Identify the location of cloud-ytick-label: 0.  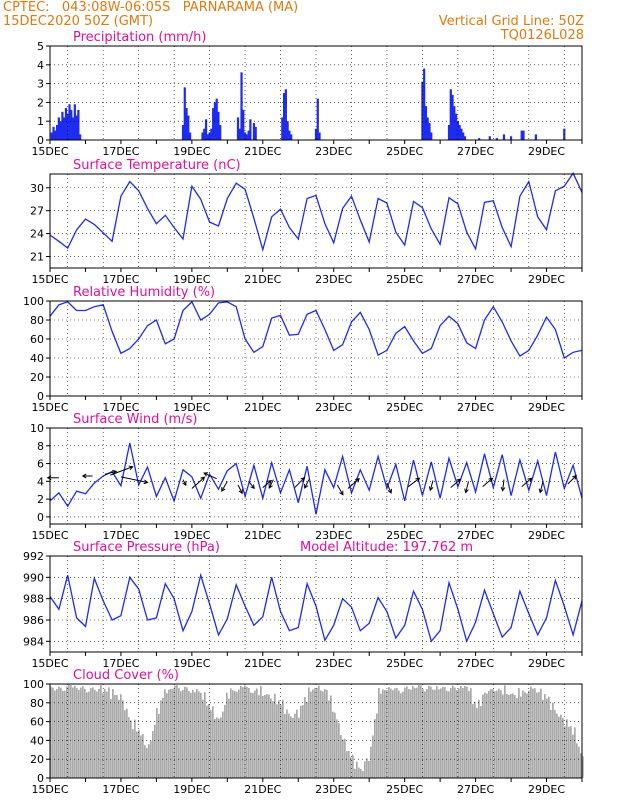
(40, 778).